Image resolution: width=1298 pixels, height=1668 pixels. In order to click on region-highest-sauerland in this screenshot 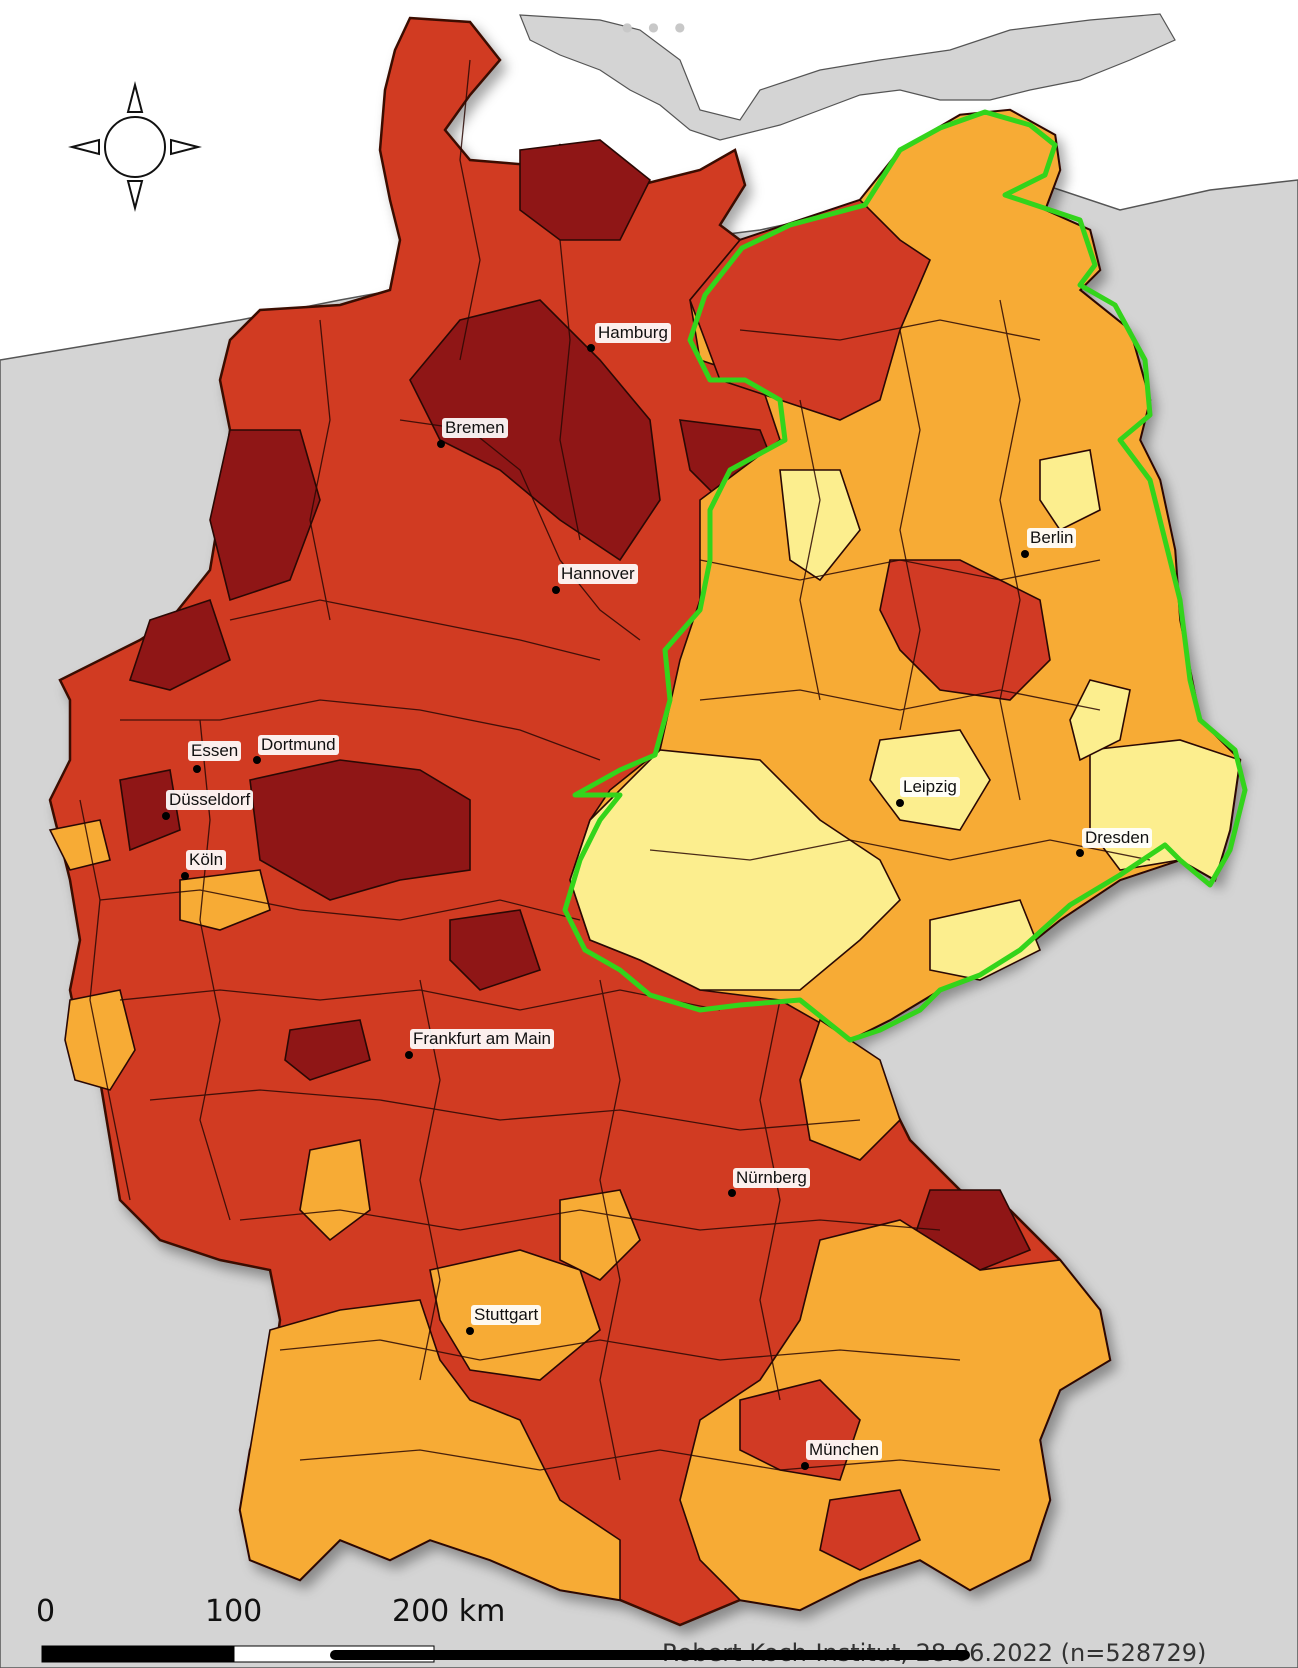, I will do `click(360, 830)`.